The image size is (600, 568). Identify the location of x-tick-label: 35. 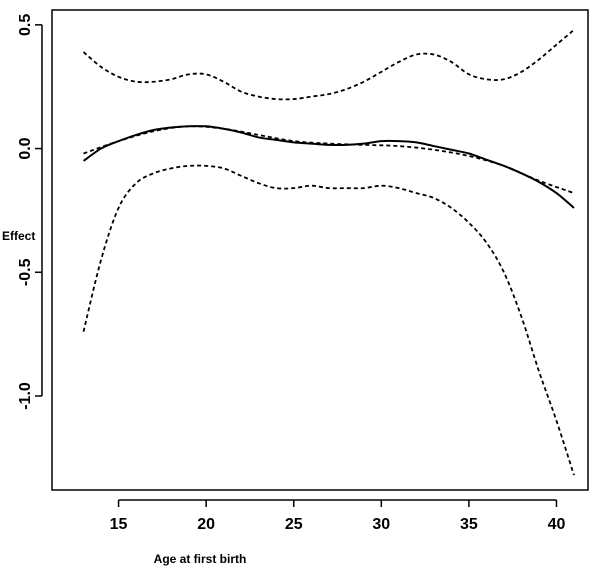
(469, 524).